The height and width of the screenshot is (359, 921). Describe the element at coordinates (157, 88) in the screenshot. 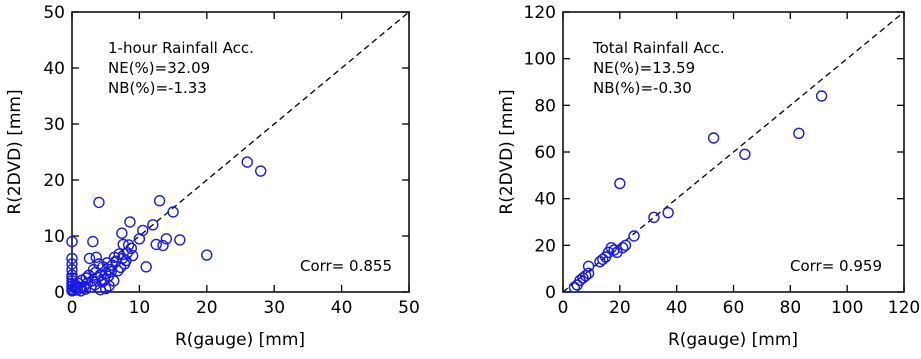

I see `annotation-nb: NB(%)=-1.33` at that location.